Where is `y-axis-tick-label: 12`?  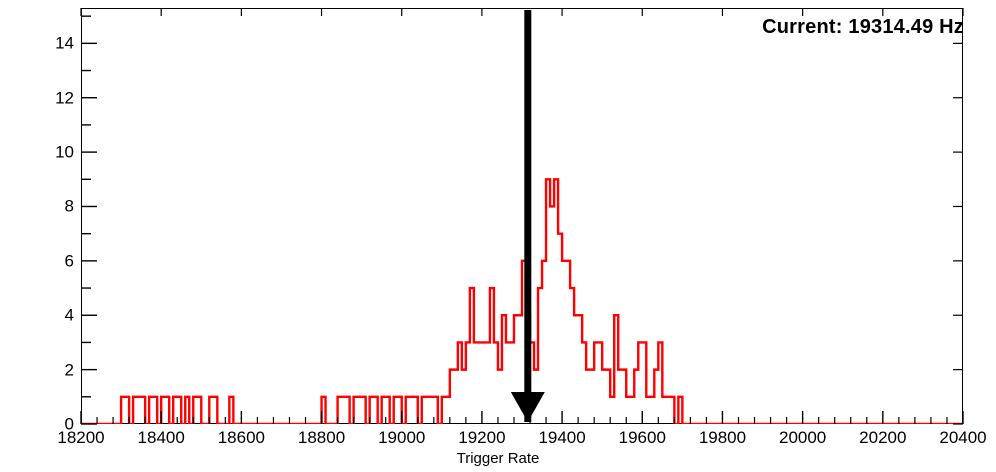
y-axis-tick-label: 12 is located at coordinates (64, 98).